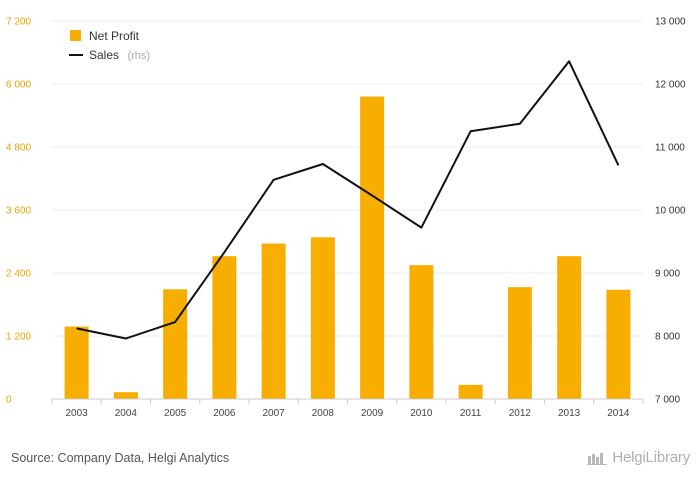  Describe the element at coordinates (670, 148) in the screenshot. I see `y-right-tick-label: 11 000` at that location.